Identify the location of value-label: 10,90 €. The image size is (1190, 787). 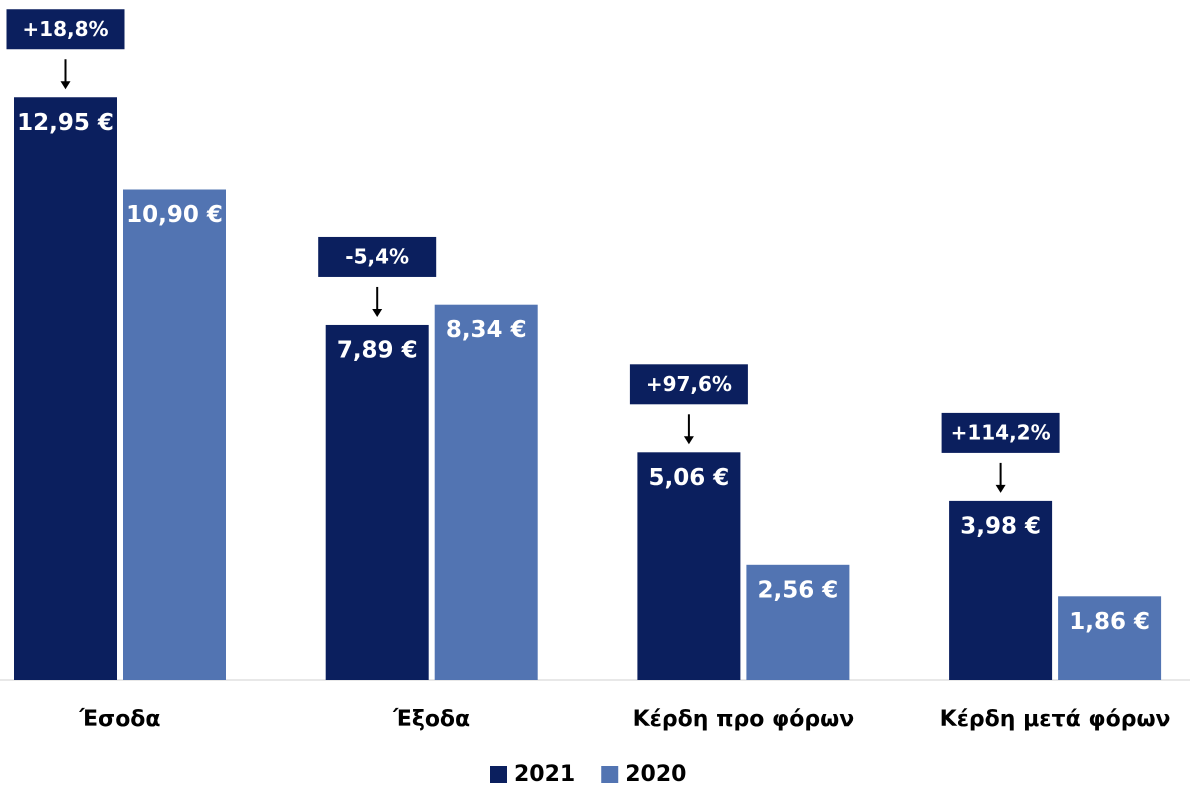
(174, 215).